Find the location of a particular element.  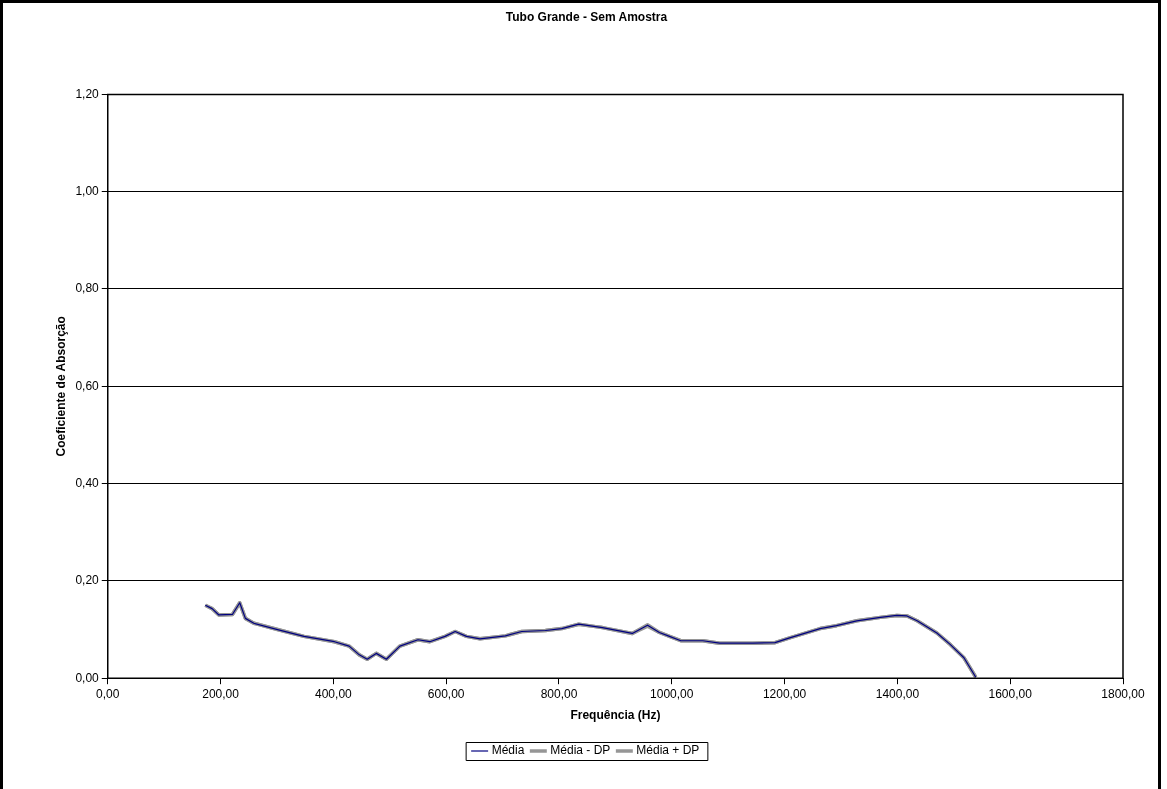

x-tick-label: 1000,00 is located at coordinates (672, 693).